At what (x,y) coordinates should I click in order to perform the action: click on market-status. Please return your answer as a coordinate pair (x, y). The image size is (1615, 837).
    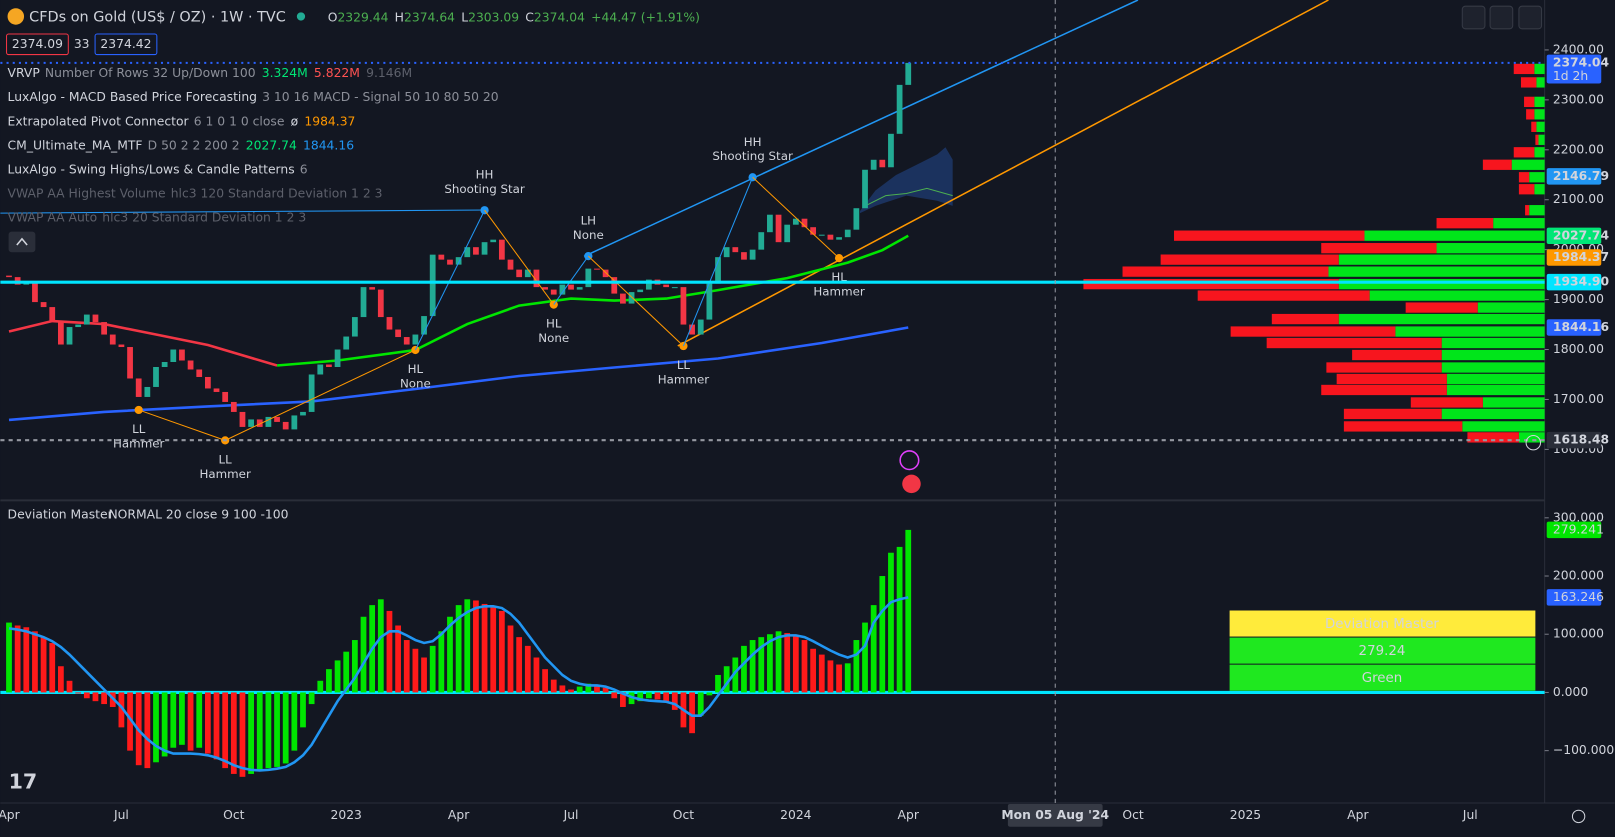
    Looking at the image, I should click on (301, 16).